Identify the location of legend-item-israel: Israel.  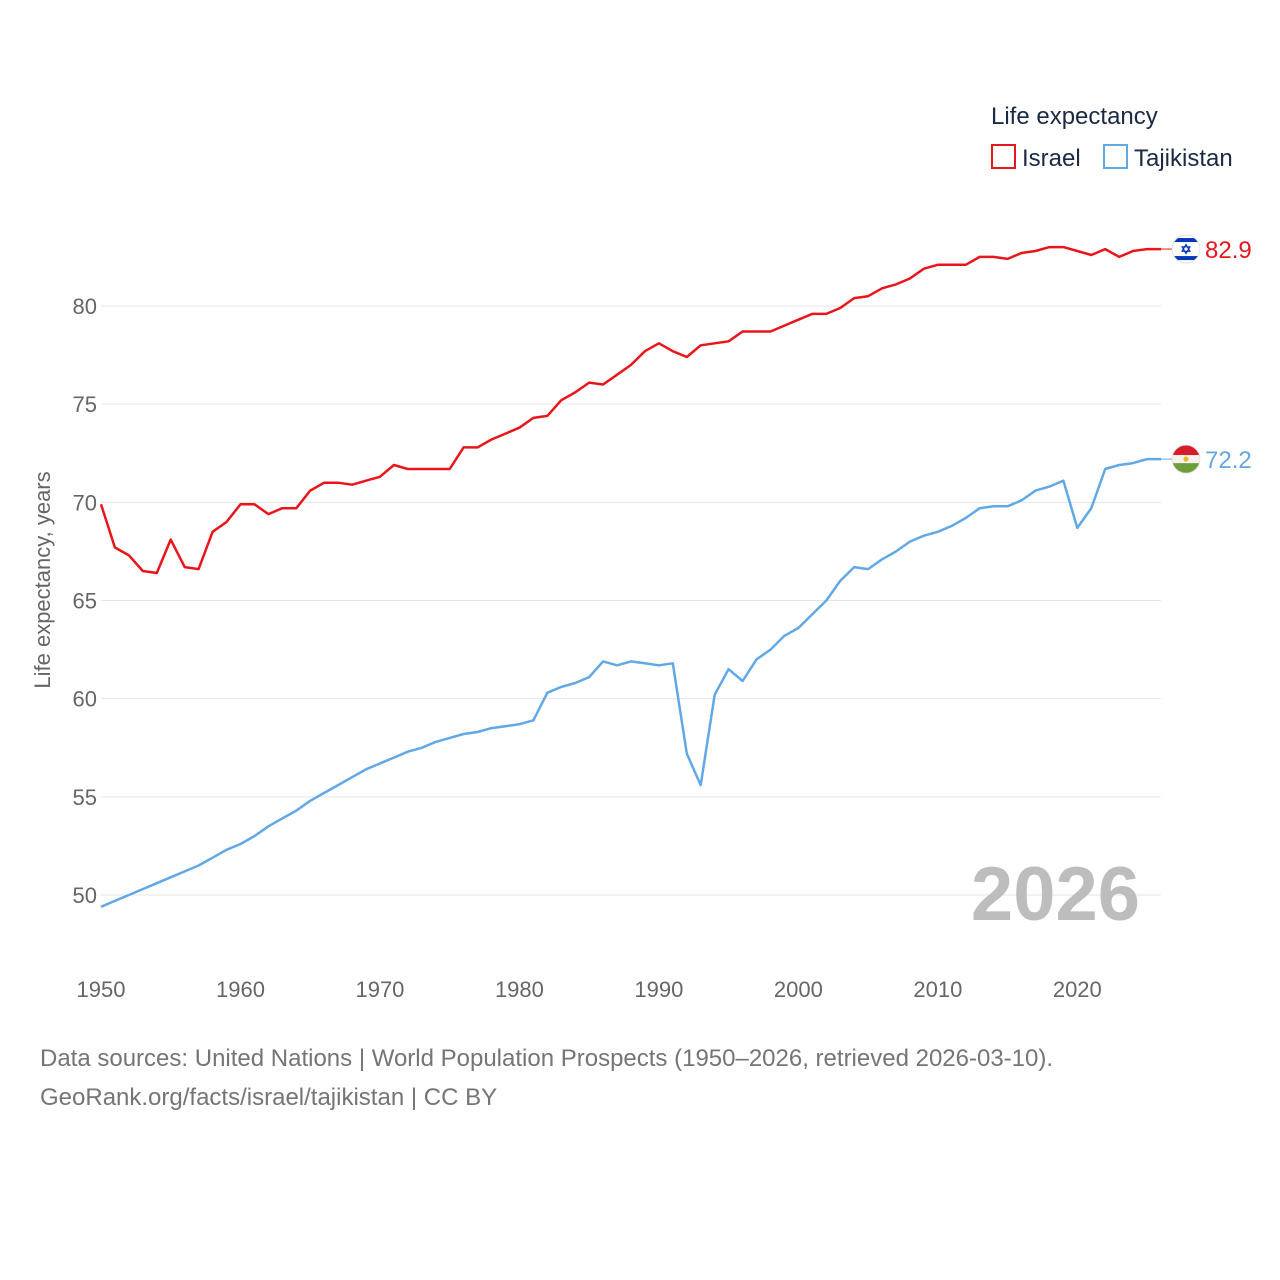
(1036, 158).